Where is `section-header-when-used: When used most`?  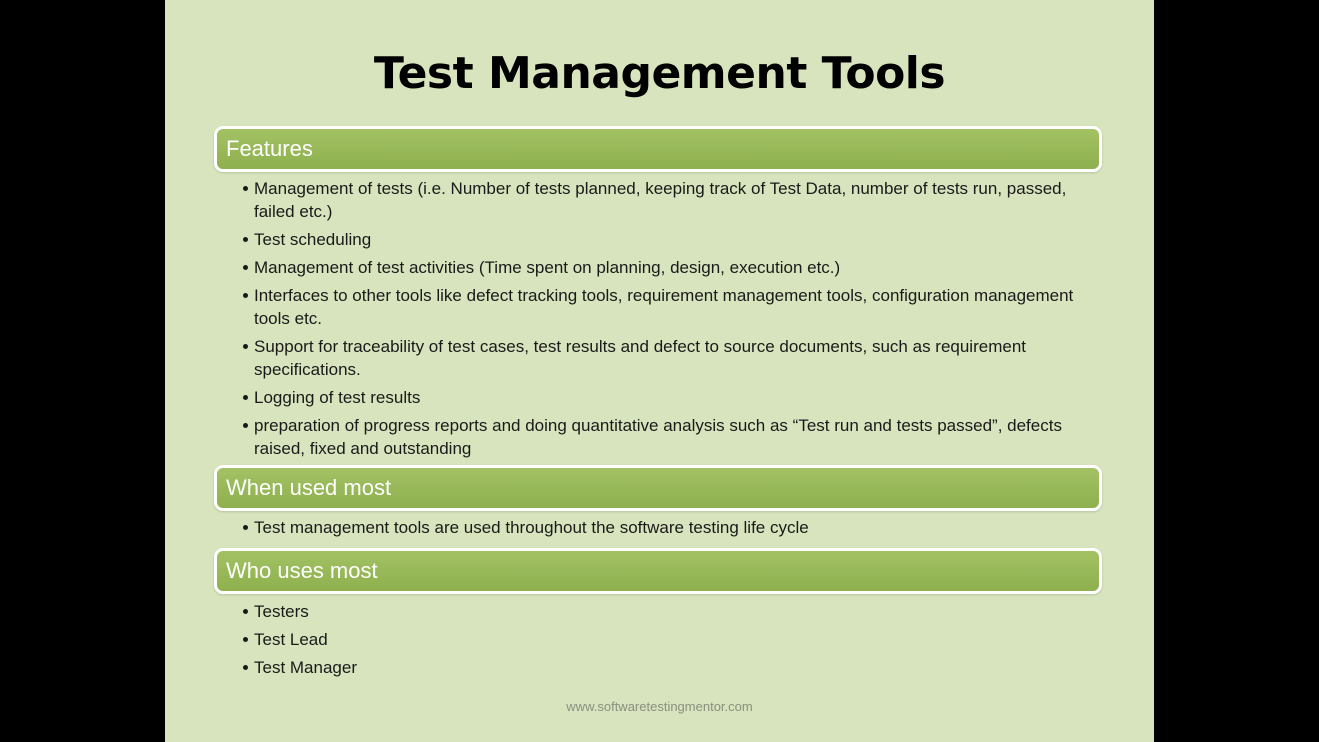
section-header-when-used: When used most is located at coordinates (658, 488).